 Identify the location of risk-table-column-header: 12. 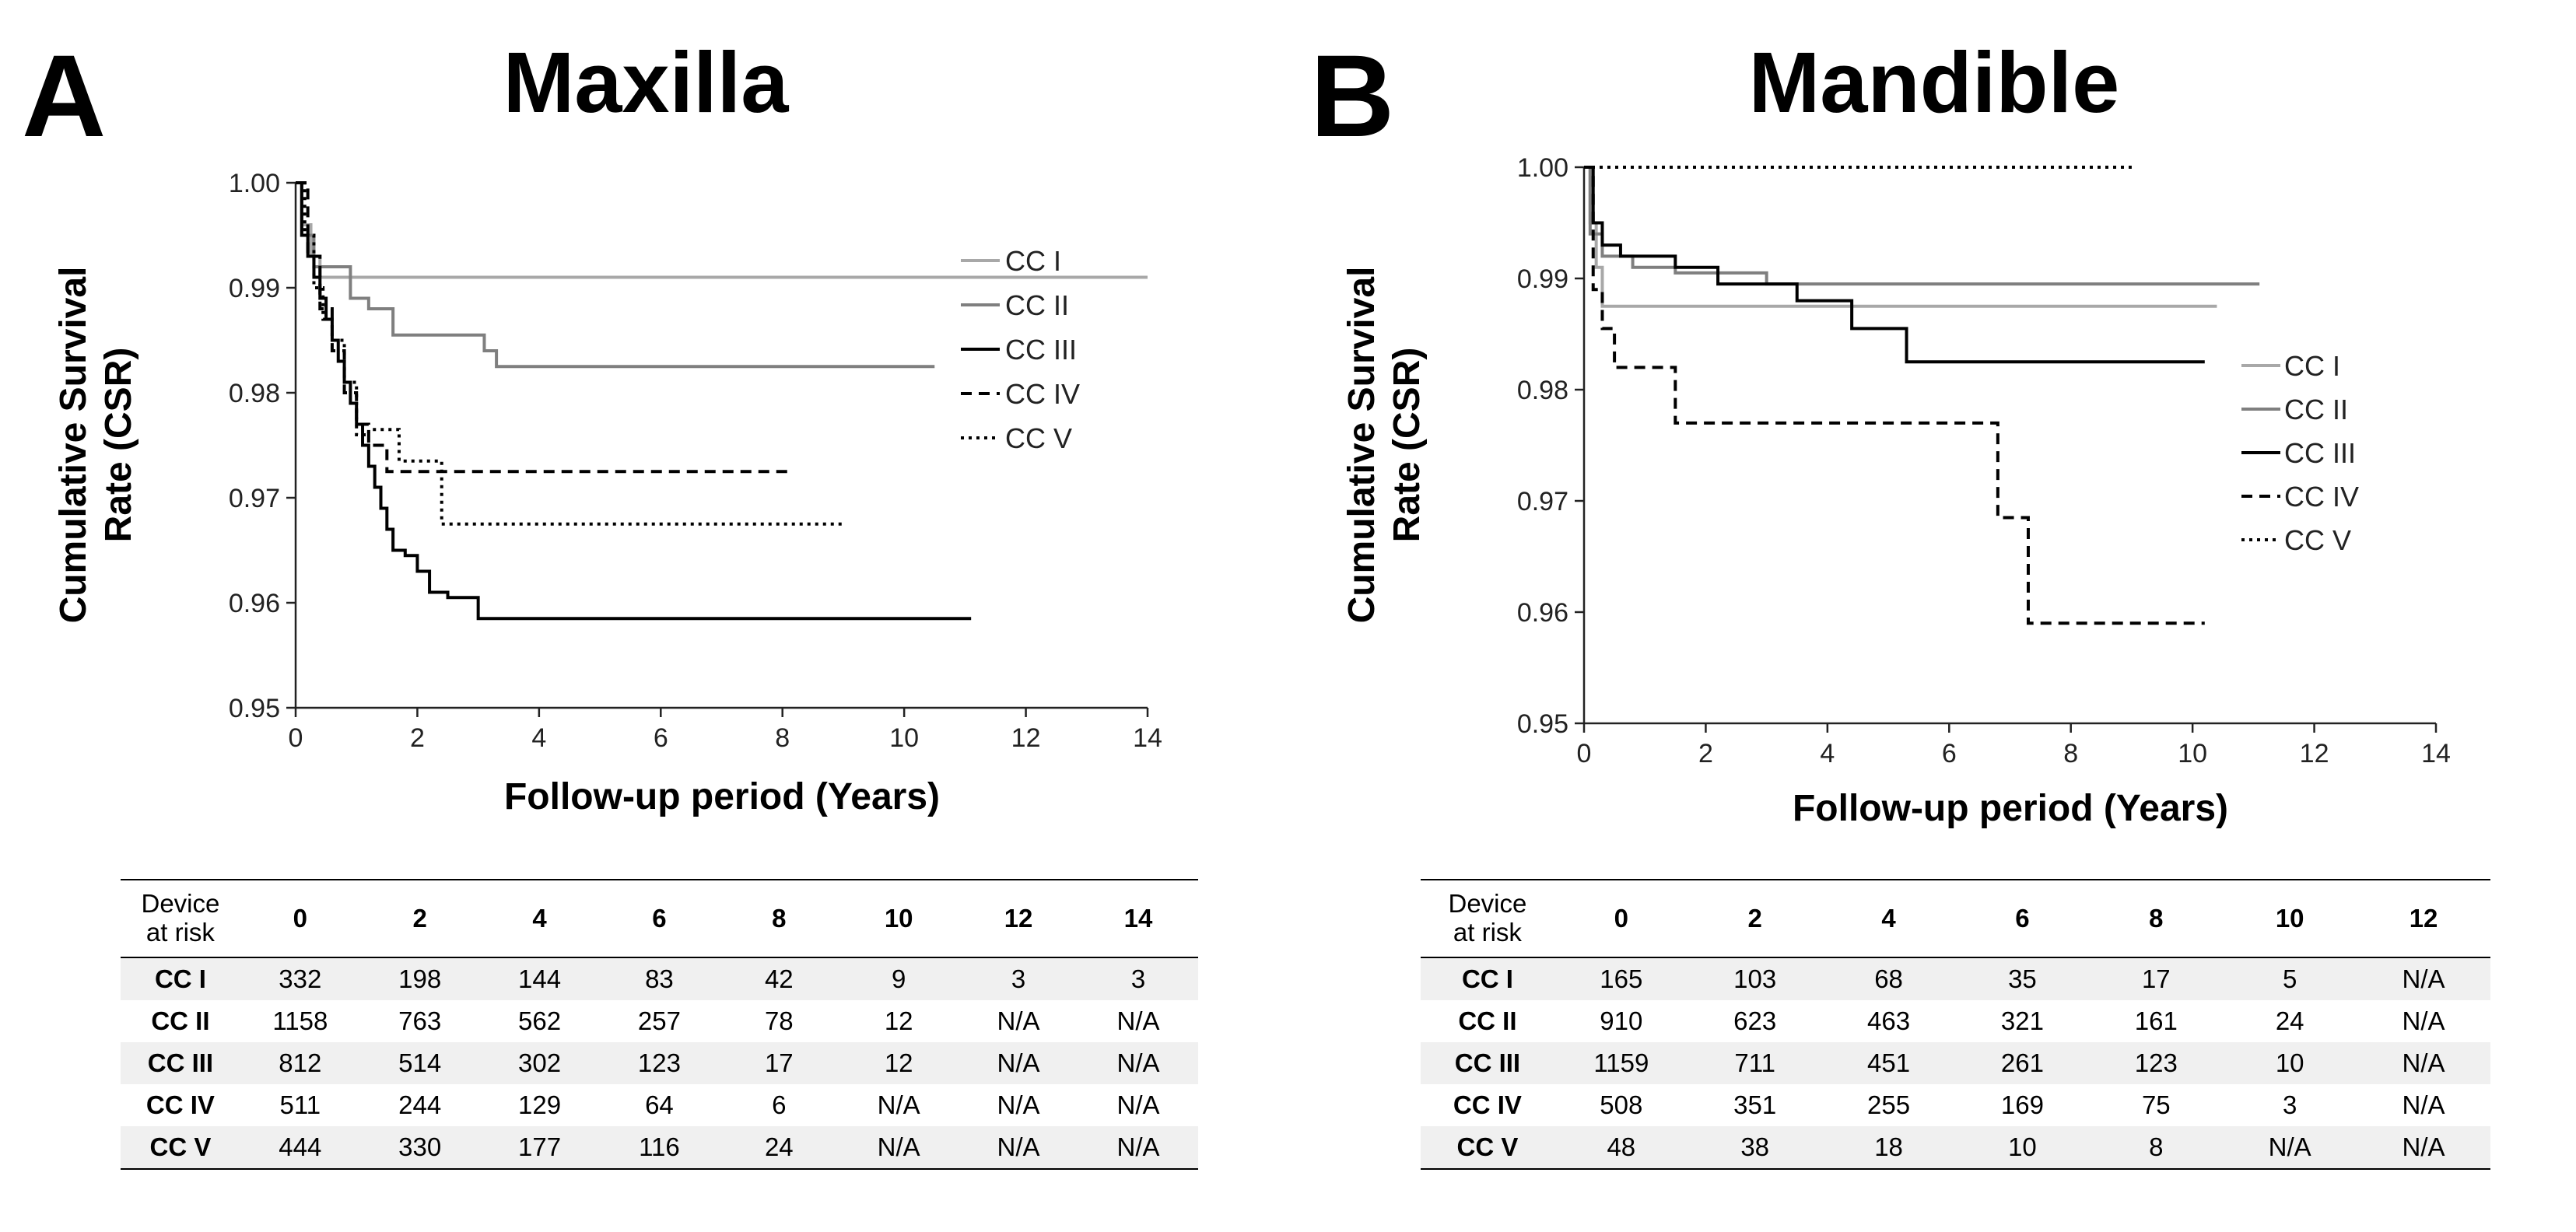
(2423, 919).